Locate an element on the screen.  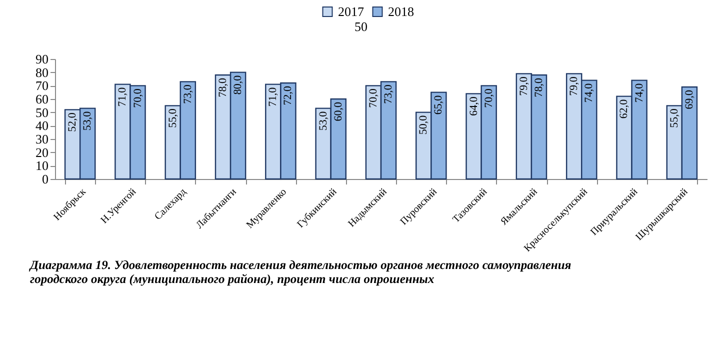
data-label: 50,0 is located at coordinates (424, 124).